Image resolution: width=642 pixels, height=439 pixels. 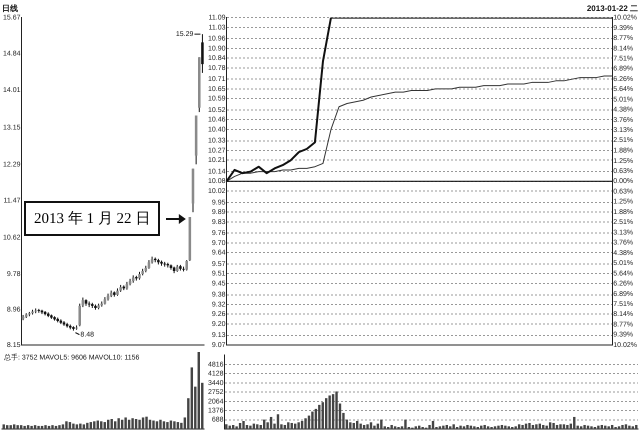 What do you see at coordinates (612, 9) in the screenshot?
I see `chart-title: 2013-01-22 二` at bounding box center [612, 9].